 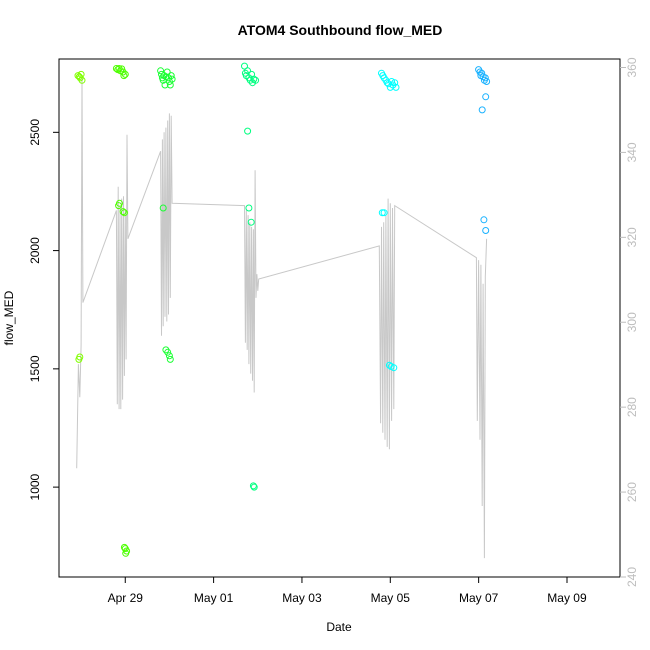 What do you see at coordinates (340, 30) in the screenshot?
I see `chart-title: ATOM4 Southbound flow_MED` at bounding box center [340, 30].